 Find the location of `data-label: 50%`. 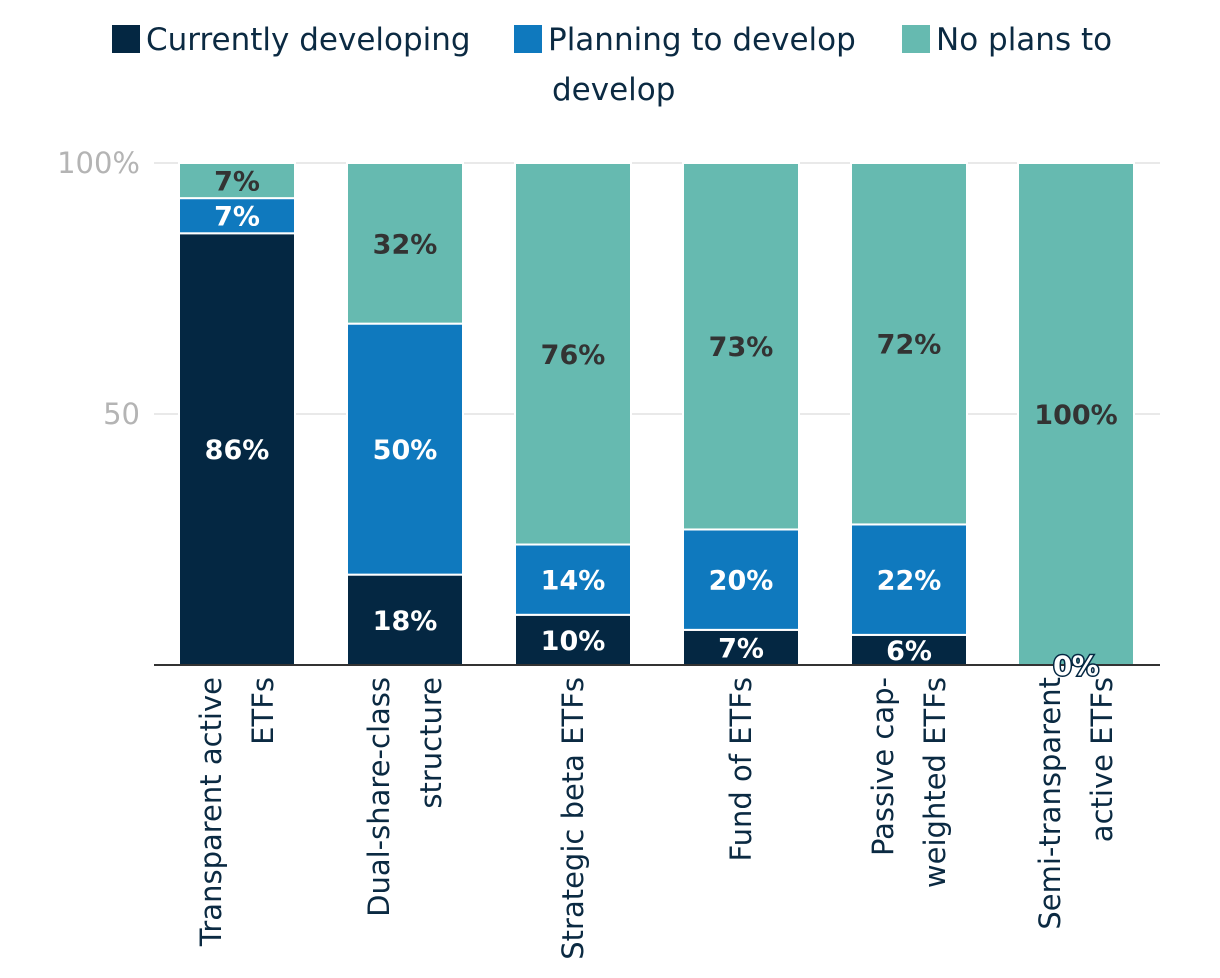

data-label: 50% is located at coordinates (405, 450).